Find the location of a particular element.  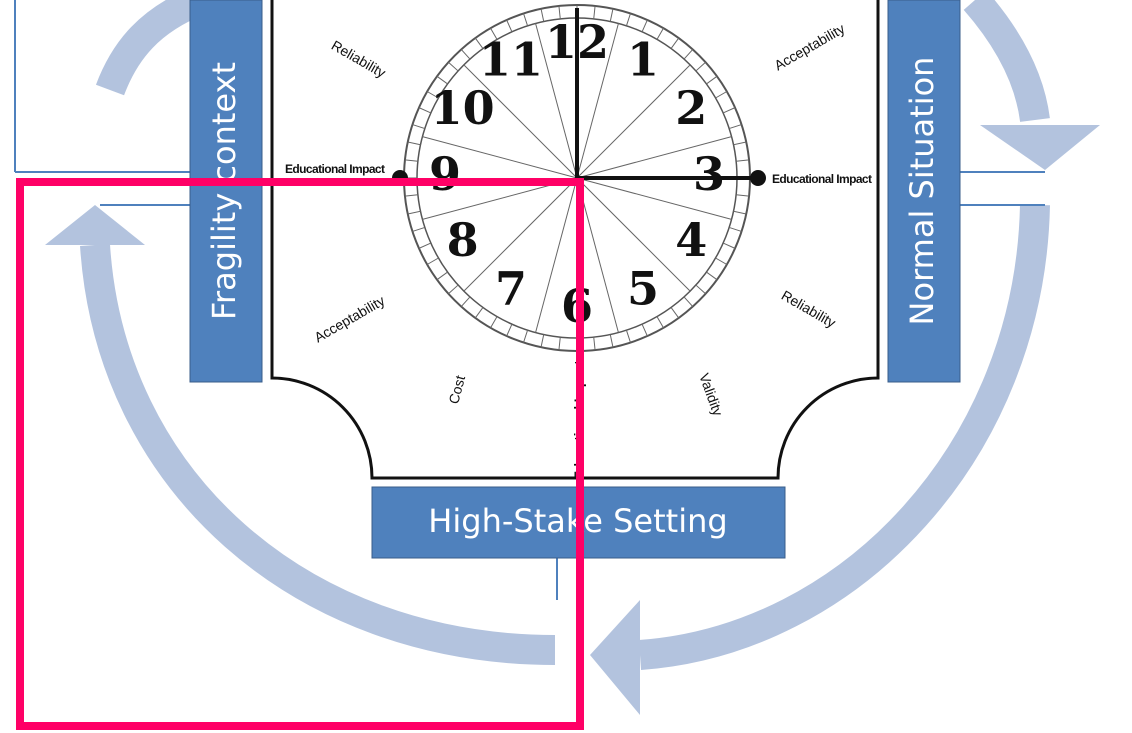

clock-number: 1 is located at coordinates (643, 60).